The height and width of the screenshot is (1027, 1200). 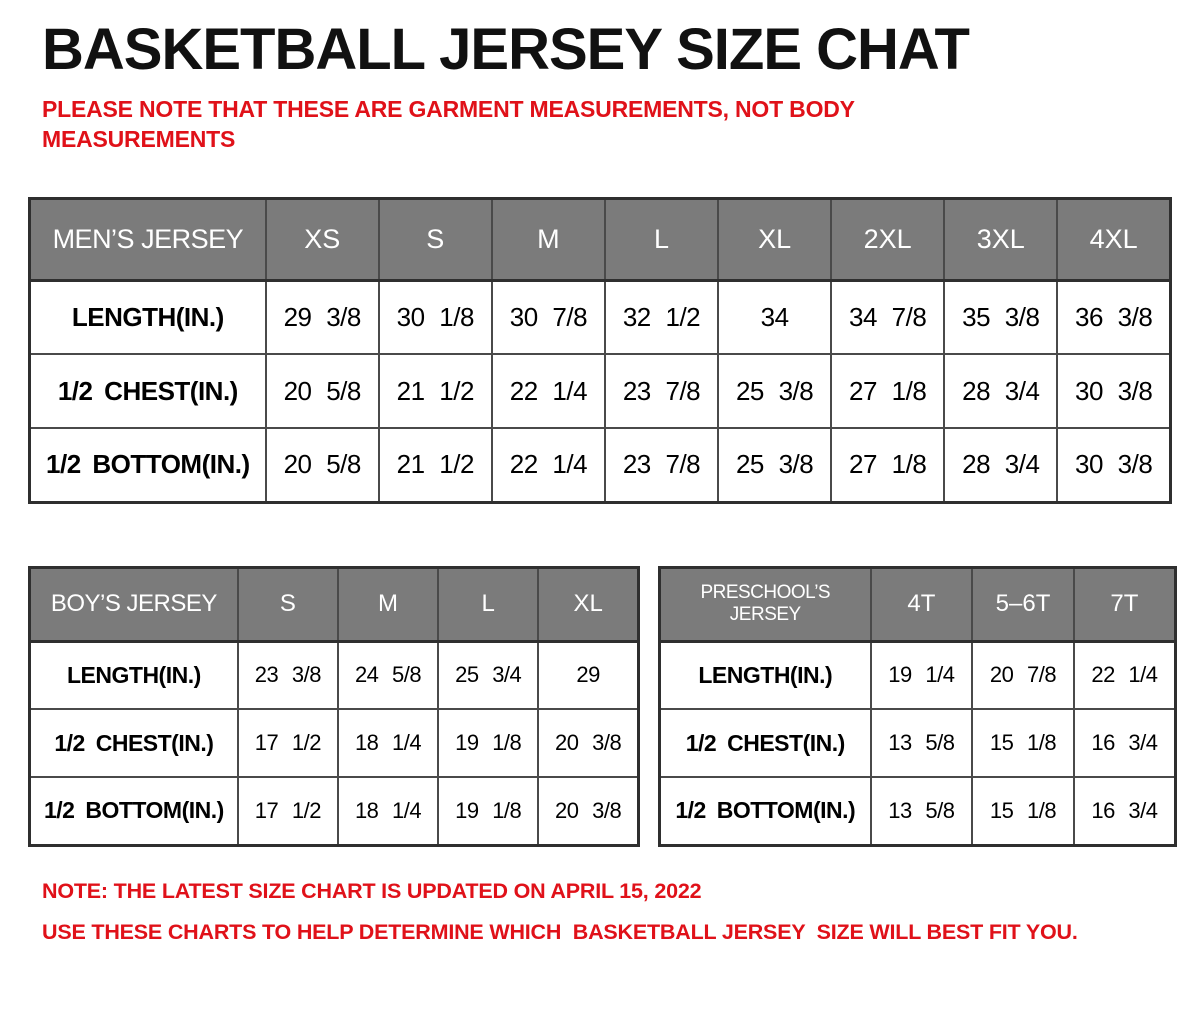 What do you see at coordinates (921, 675) in the screenshot?
I see `measurement-value-cell: 19 1/4` at bounding box center [921, 675].